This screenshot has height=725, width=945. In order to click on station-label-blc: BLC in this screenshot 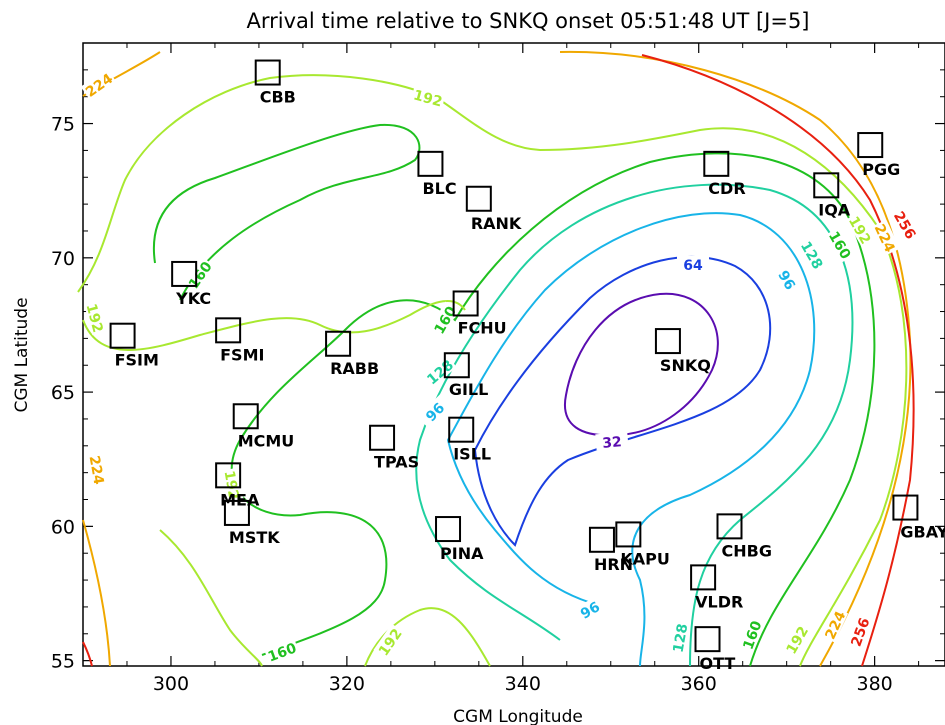, I will do `click(439, 188)`.